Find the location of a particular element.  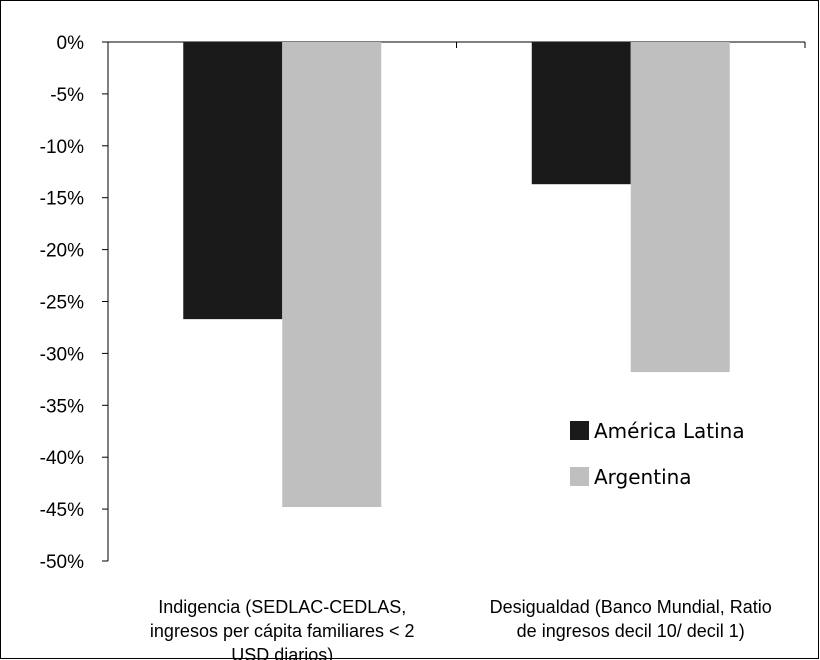

y-tick-label: -45% is located at coordinates (62, 510).